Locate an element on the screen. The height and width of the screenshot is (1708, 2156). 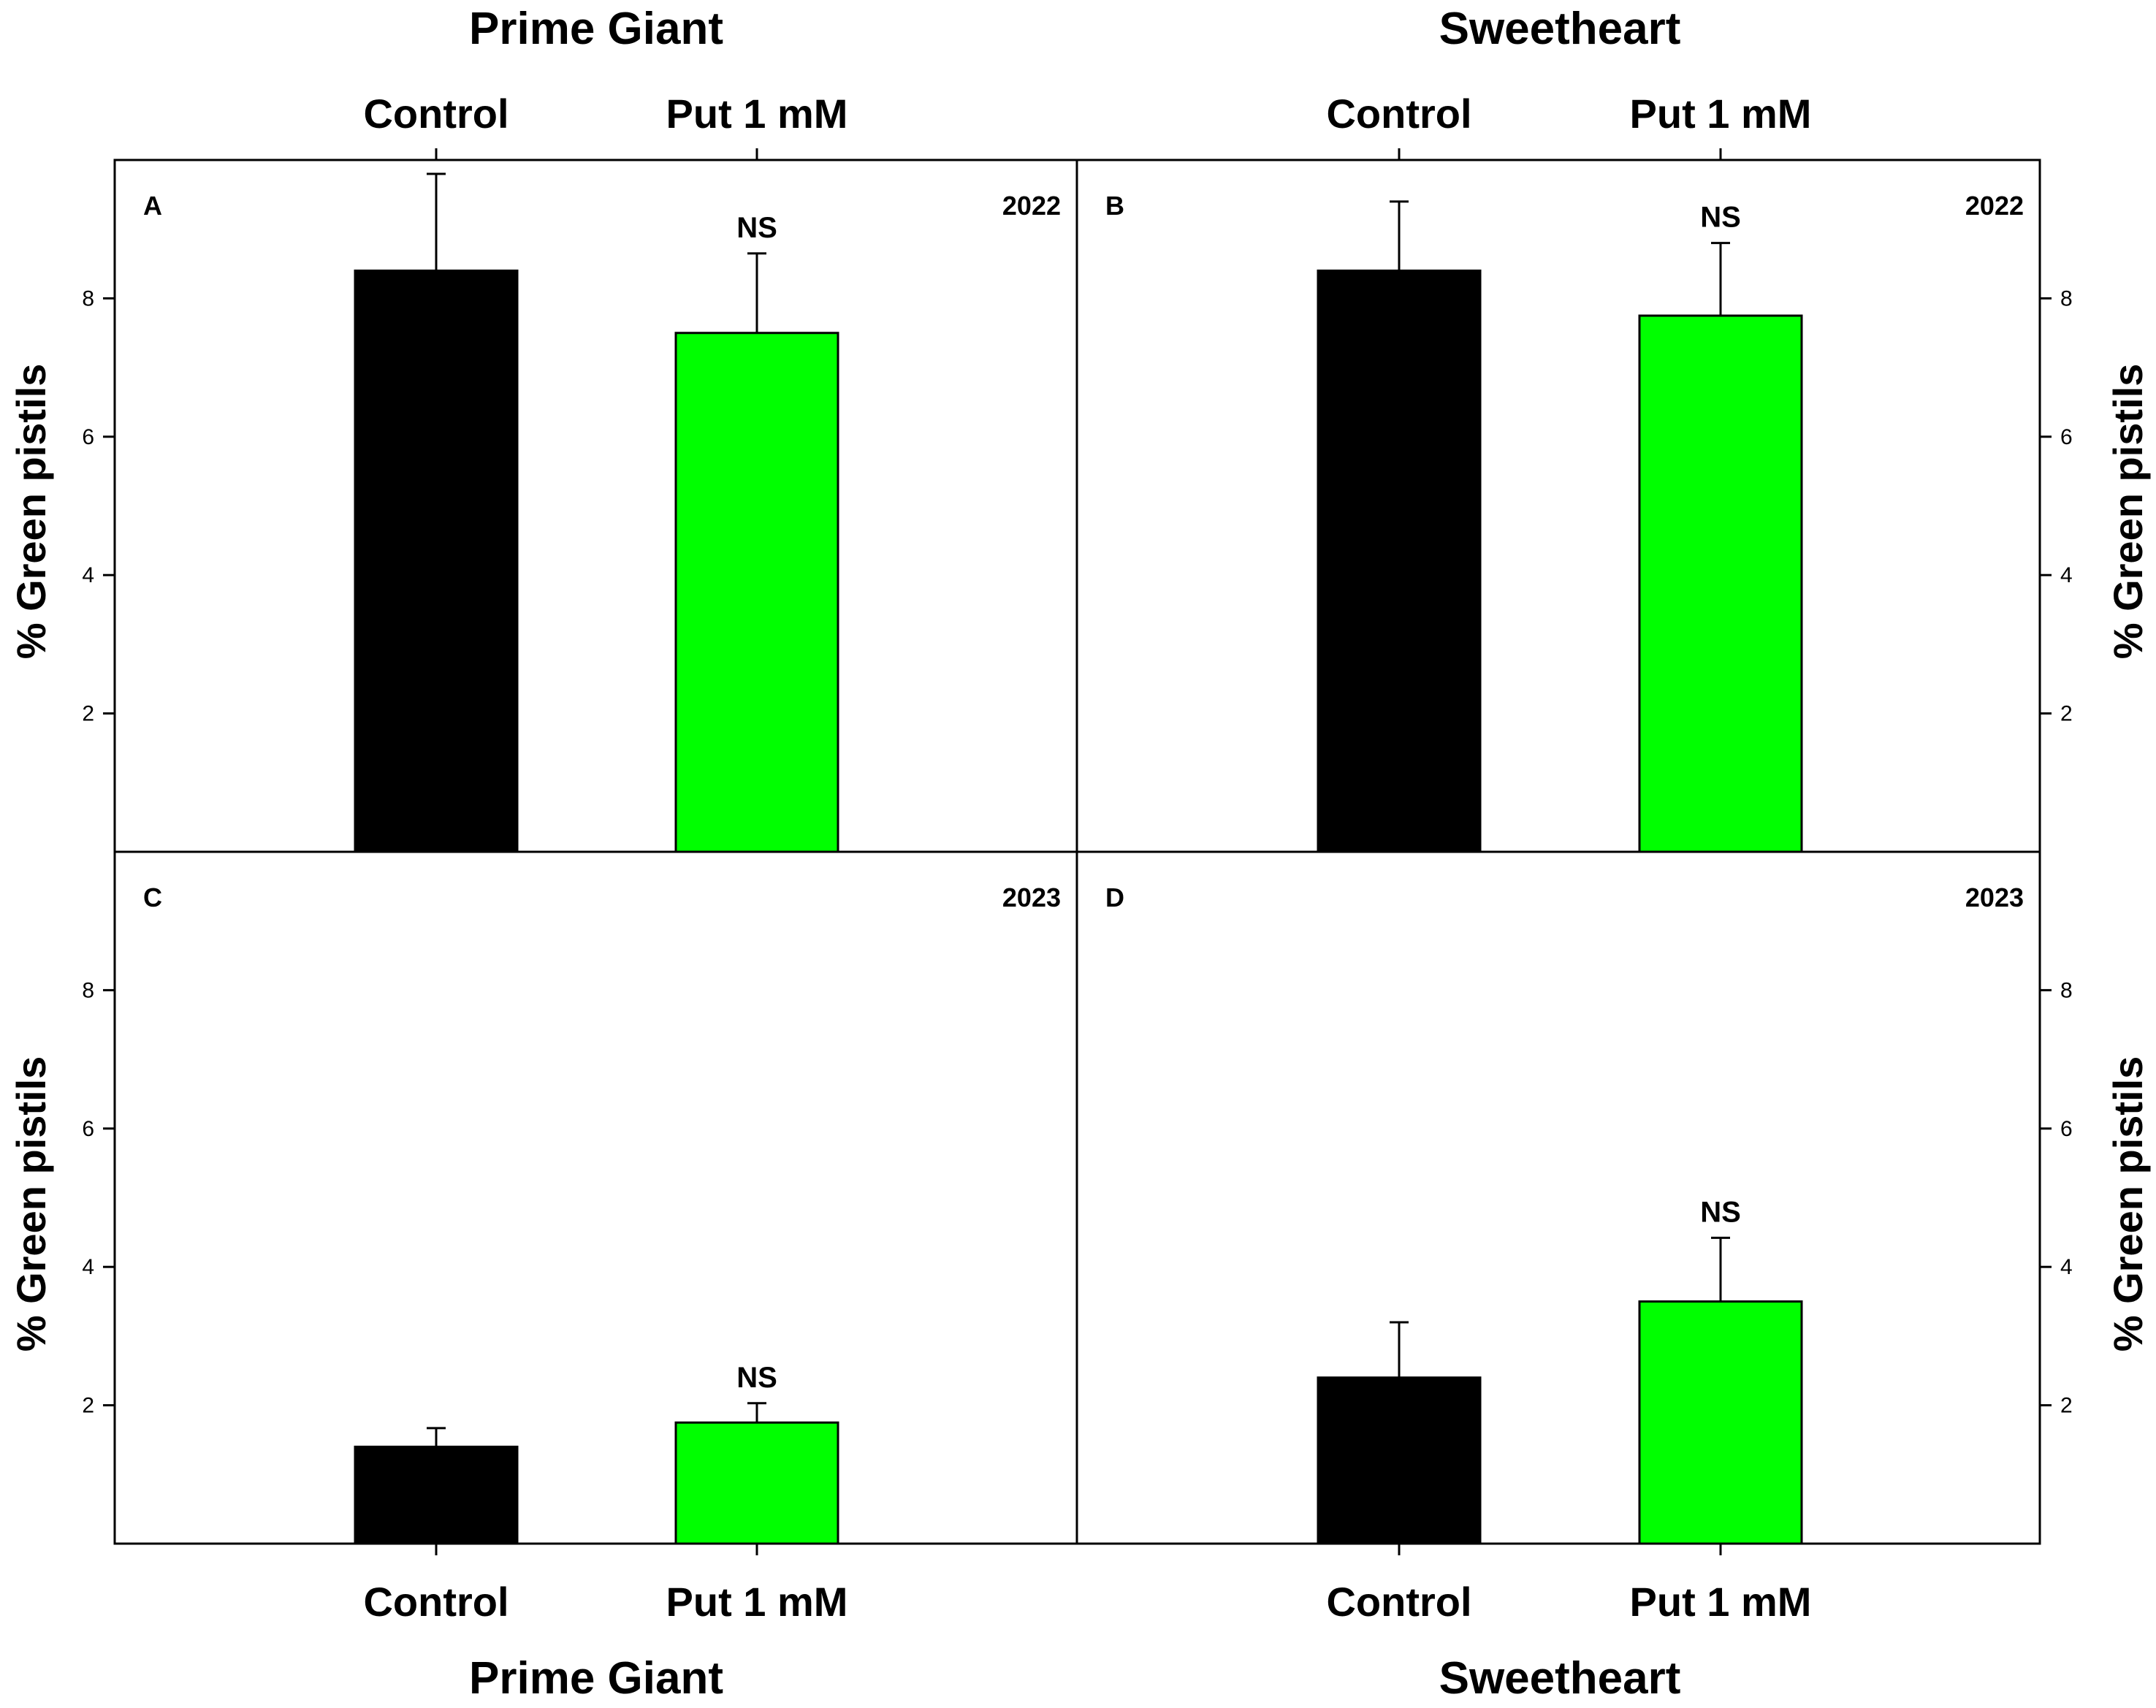
y-tick-label-b-6: 6 is located at coordinates (2066, 437).